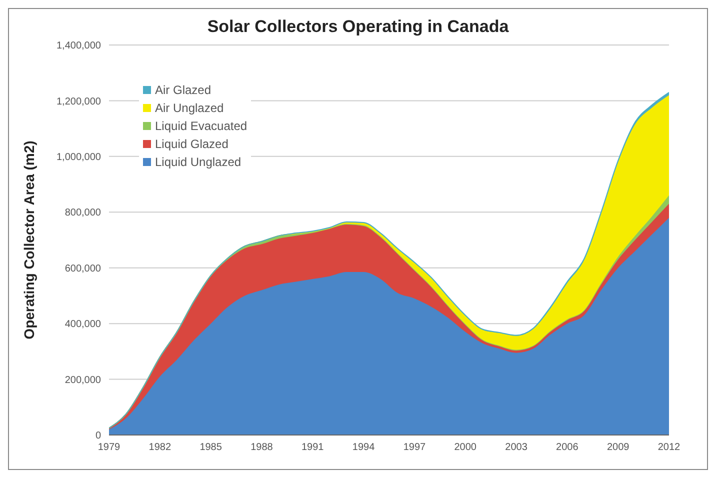 The height and width of the screenshot is (480, 718). Describe the element at coordinates (79, 102) in the screenshot. I see `y-tick-label: 1,200,000` at that location.